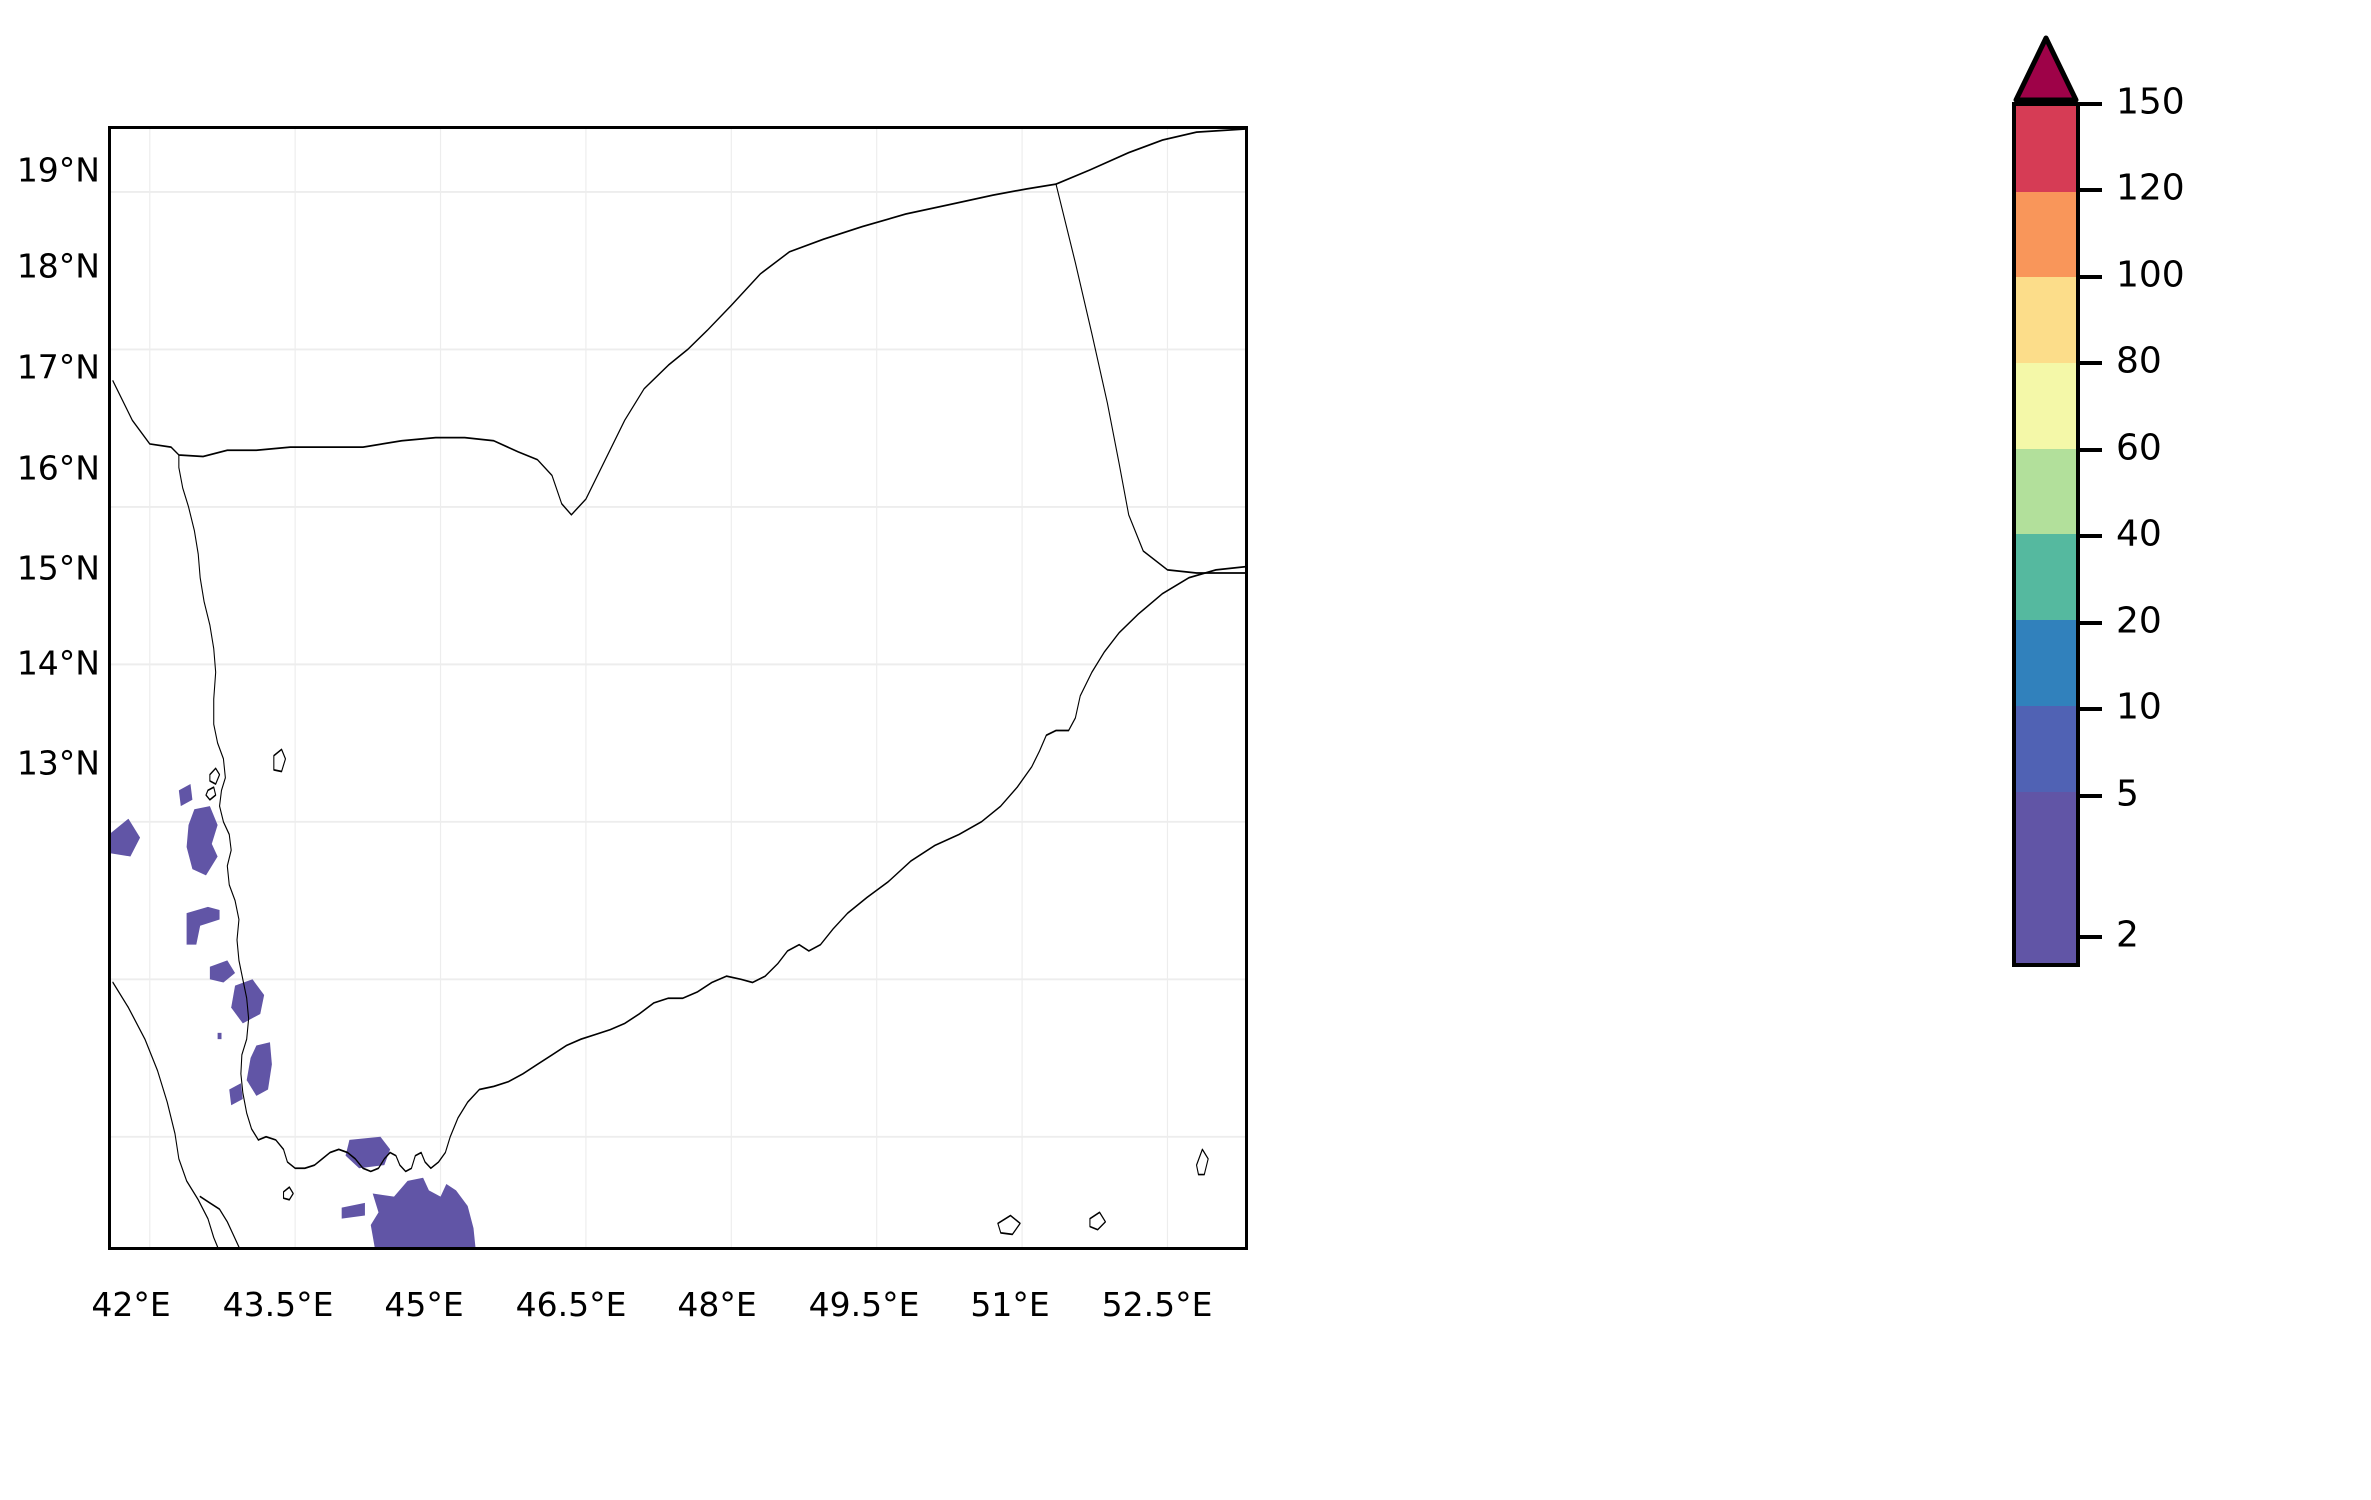 The width and height of the screenshot is (2371, 1500). What do you see at coordinates (2150, 102) in the screenshot?
I see `colorbar-label-150: 150` at bounding box center [2150, 102].